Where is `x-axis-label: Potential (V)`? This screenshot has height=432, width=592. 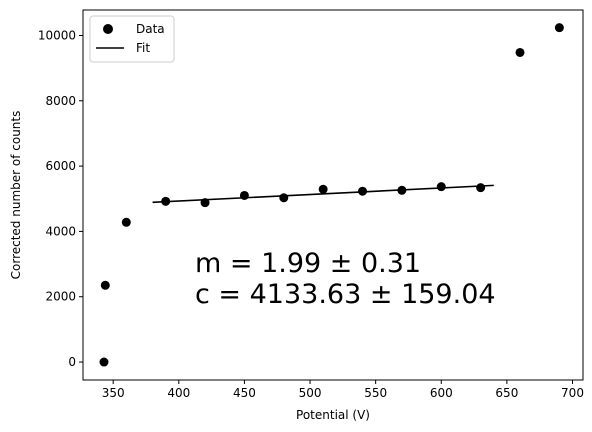
x-axis-label: Potential (V) is located at coordinates (333, 415).